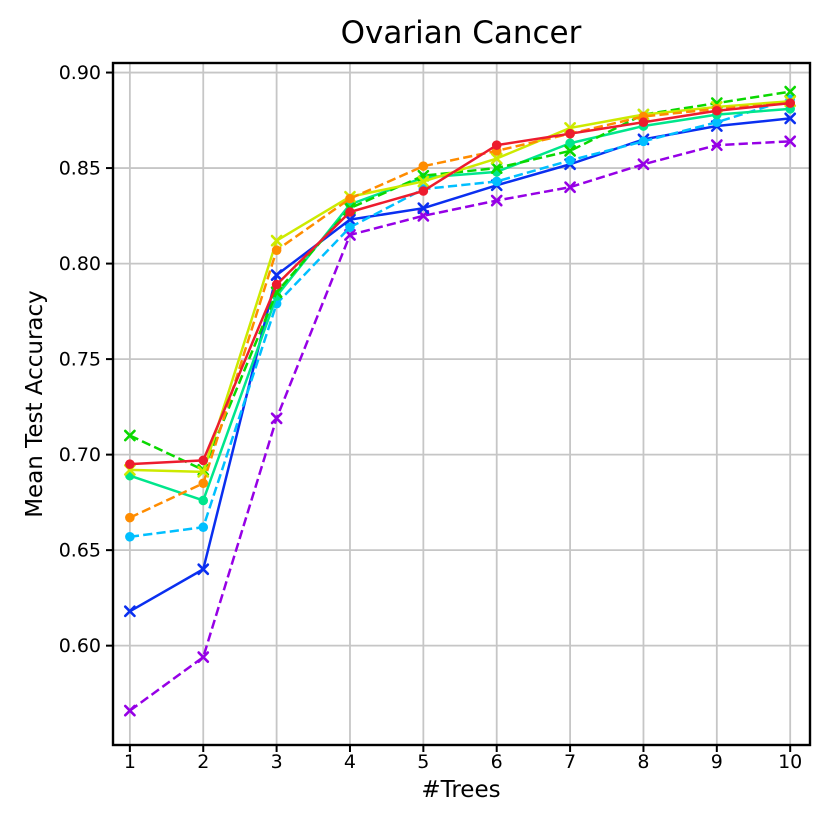  I want to click on y-tick-label: 0.75, so click(80, 360).